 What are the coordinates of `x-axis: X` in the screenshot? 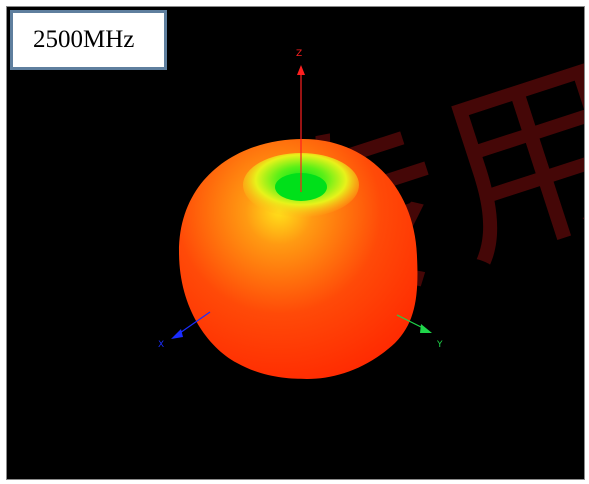 It's located at (184, 330).